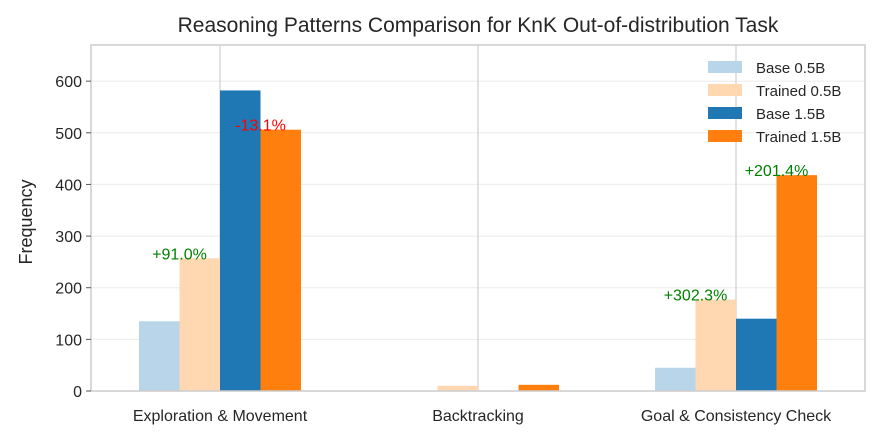 The width and height of the screenshot is (880, 445). Describe the element at coordinates (68, 134) in the screenshot. I see `y-tick-label: 500` at that location.